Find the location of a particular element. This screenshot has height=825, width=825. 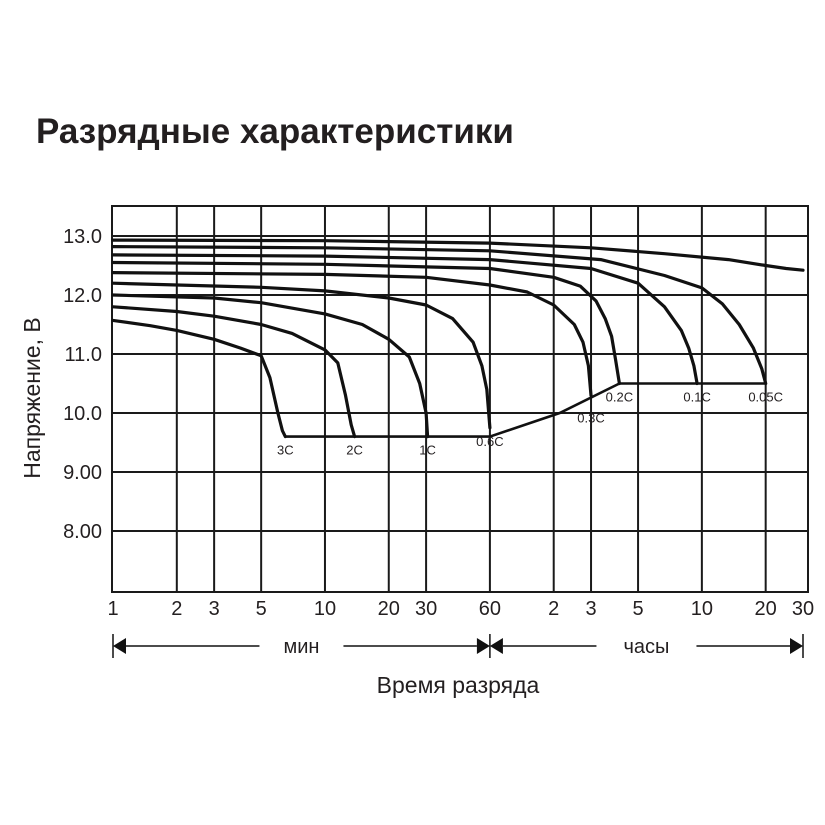

arrow-right-min is located at coordinates (483, 646).